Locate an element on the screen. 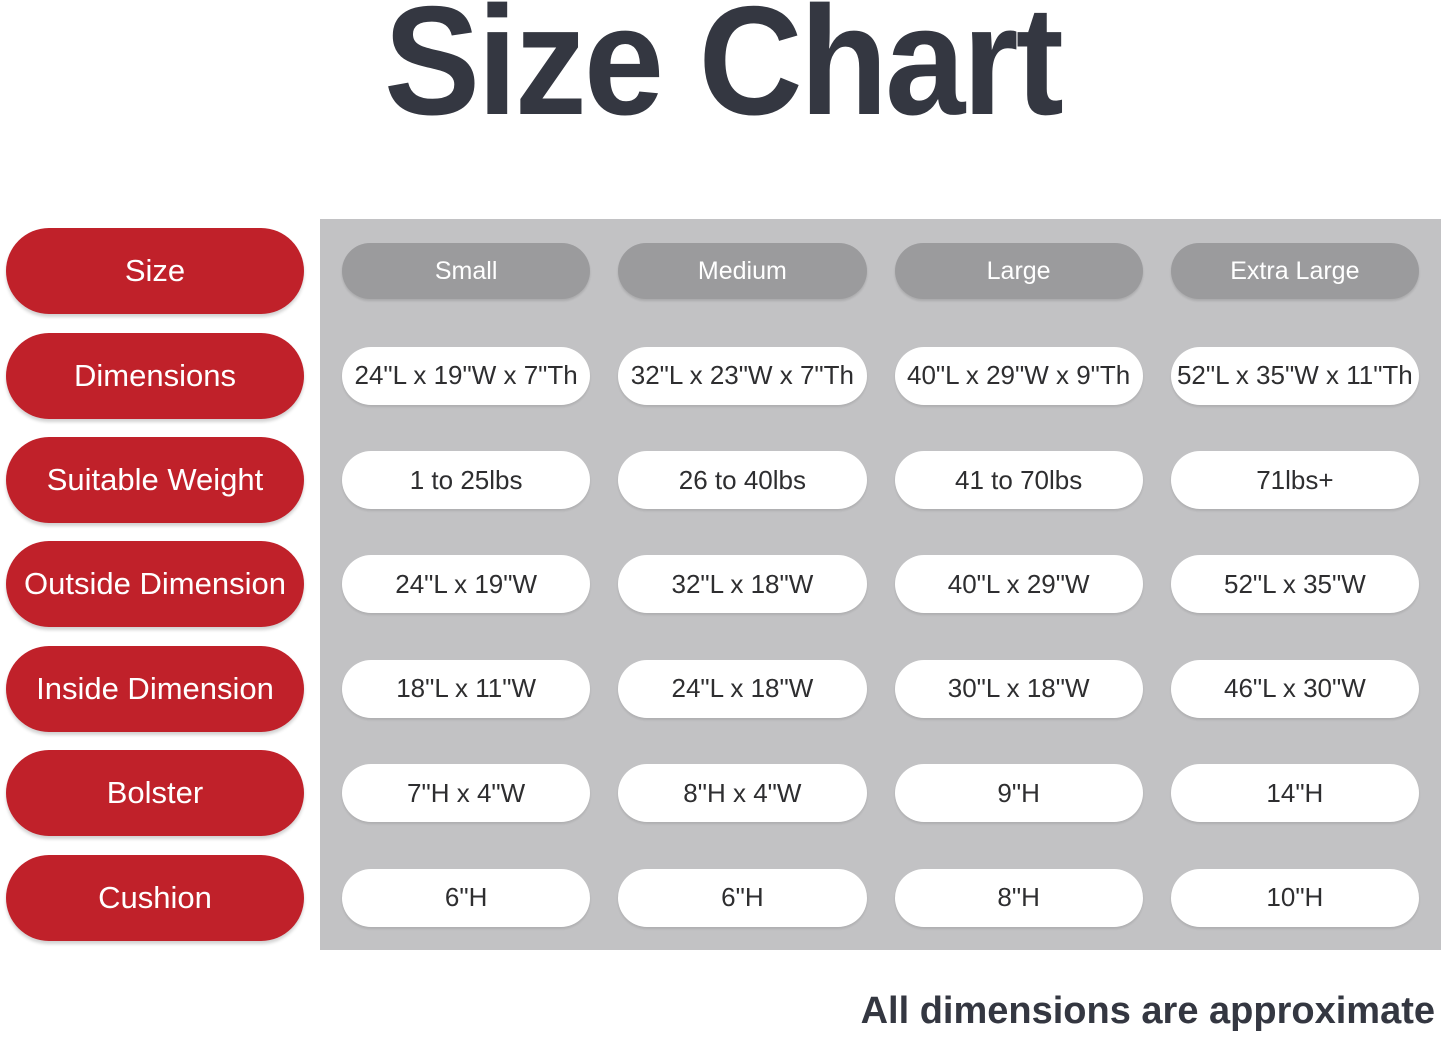 The image size is (1445, 1041). cell-weight-large: 41 to 70lbs is located at coordinates (1018, 480).